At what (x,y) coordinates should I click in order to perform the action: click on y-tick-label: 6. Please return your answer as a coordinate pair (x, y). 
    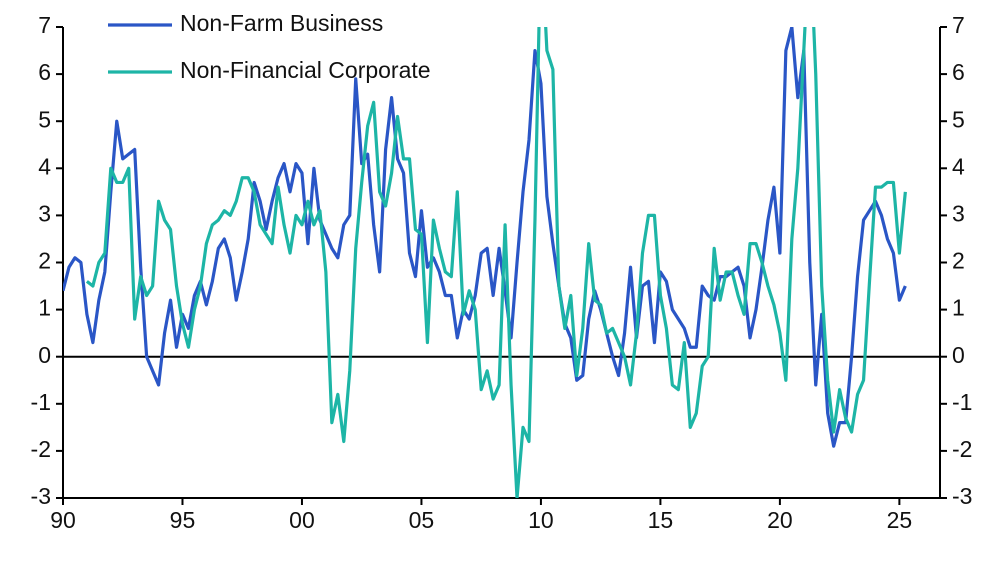
    Looking at the image, I should click on (44, 72).